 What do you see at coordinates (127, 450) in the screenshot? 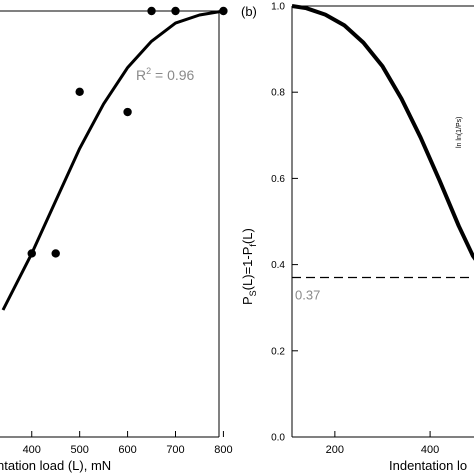
I see `panel-a-x-tick-label: 600` at bounding box center [127, 450].